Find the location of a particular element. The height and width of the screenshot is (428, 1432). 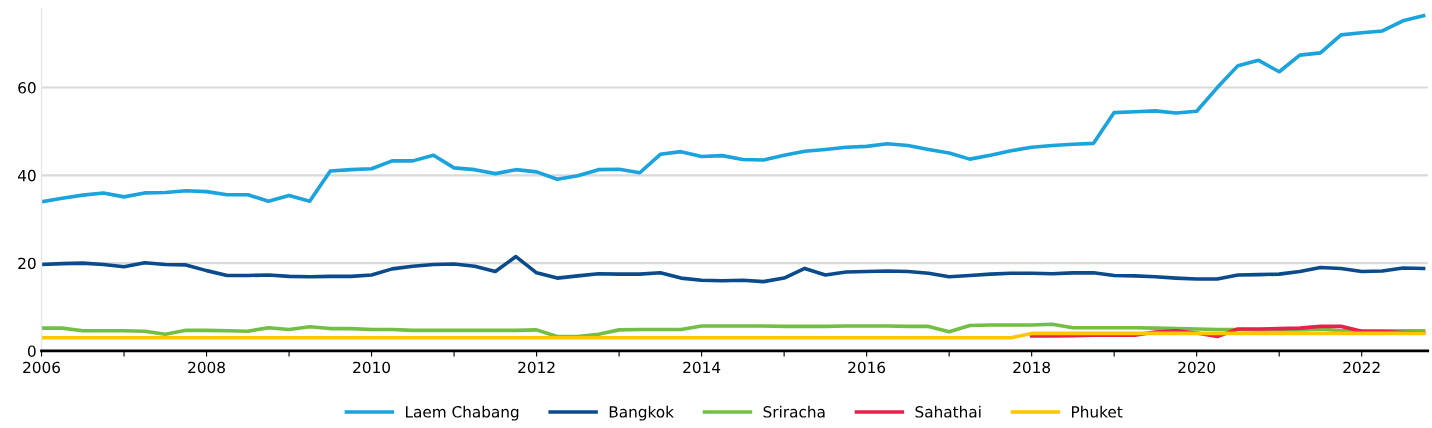

y-tick-label: 40 is located at coordinates (26, 175).